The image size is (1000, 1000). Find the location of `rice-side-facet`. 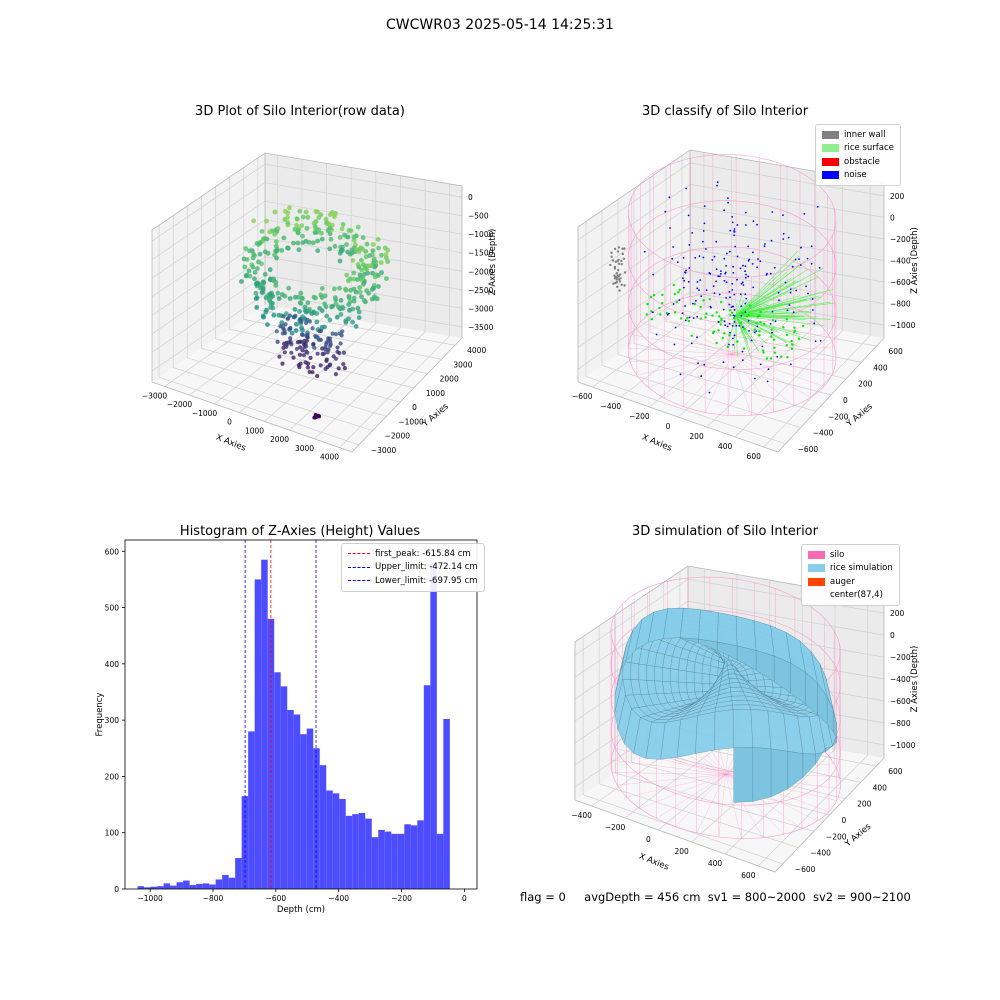

rice-side-facet is located at coordinates (743, 775).